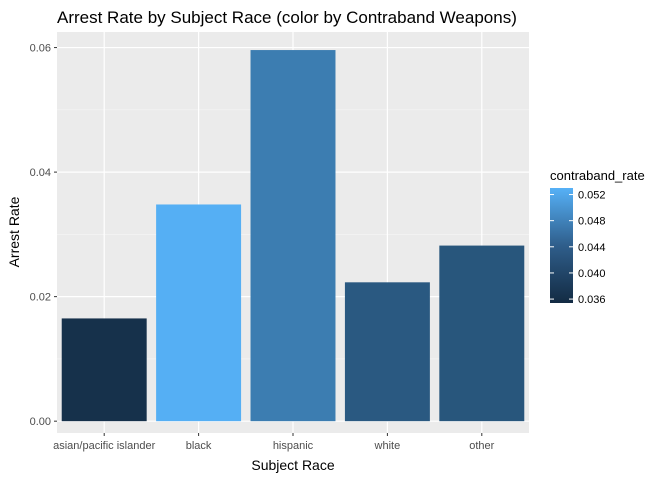  Describe the element at coordinates (293, 446) in the screenshot. I see `x-tick-label: hispanic` at that location.